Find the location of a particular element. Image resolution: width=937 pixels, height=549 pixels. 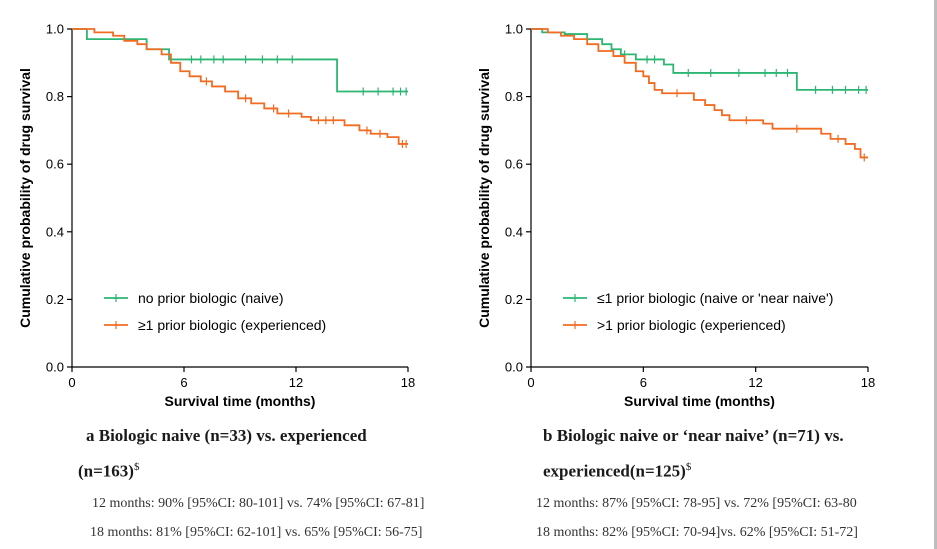

caption-a-text-2: (n=163) is located at coordinates (106, 471).